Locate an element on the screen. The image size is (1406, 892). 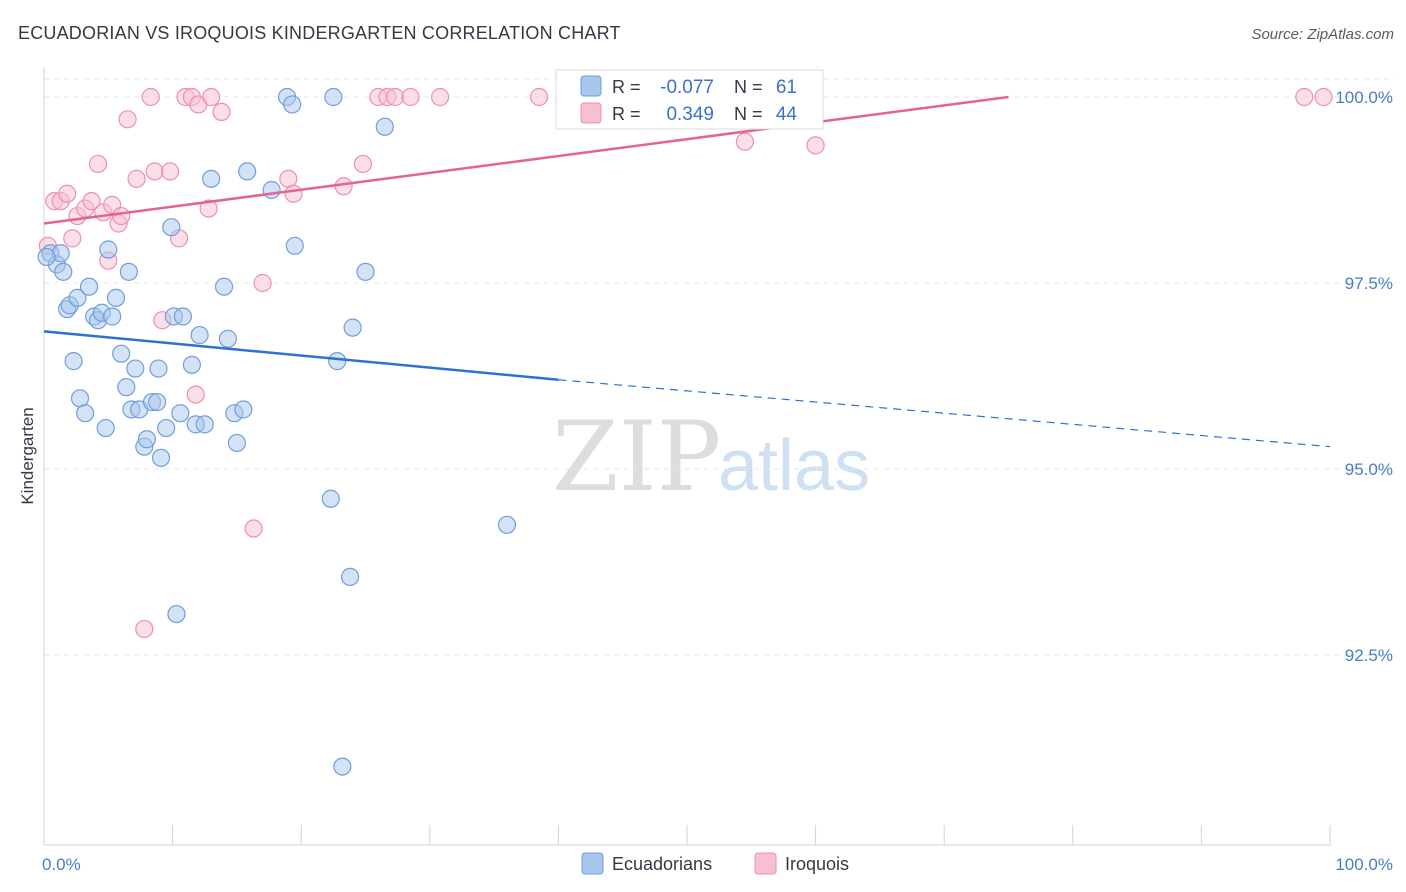
bottom-legend-swatch-ecuadorians is located at coordinates (592, 863).